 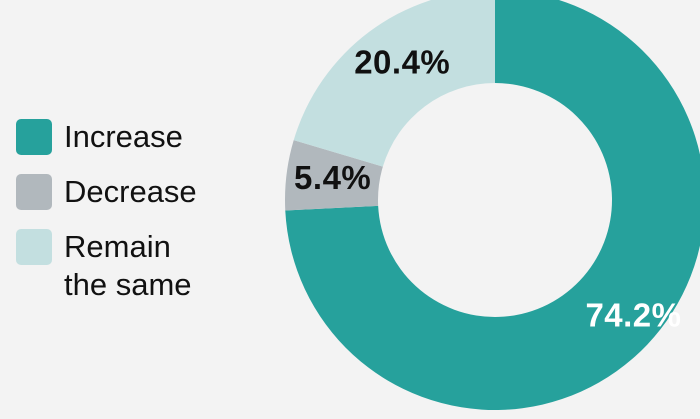 What do you see at coordinates (34, 192) in the screenshot?
I see `legend-swatch-decrease` at bounding box center [34, 192].